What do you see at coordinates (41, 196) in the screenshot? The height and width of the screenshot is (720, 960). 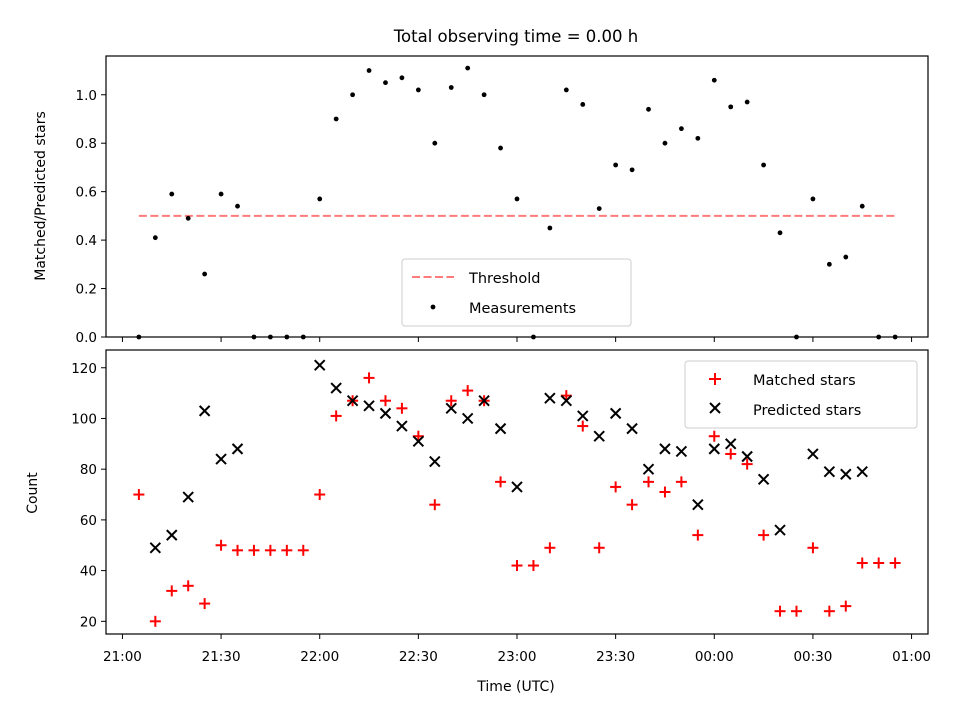 I see `ratio-y-axis-label: Matched/Predicted stars` at bounding box center [41, 196].